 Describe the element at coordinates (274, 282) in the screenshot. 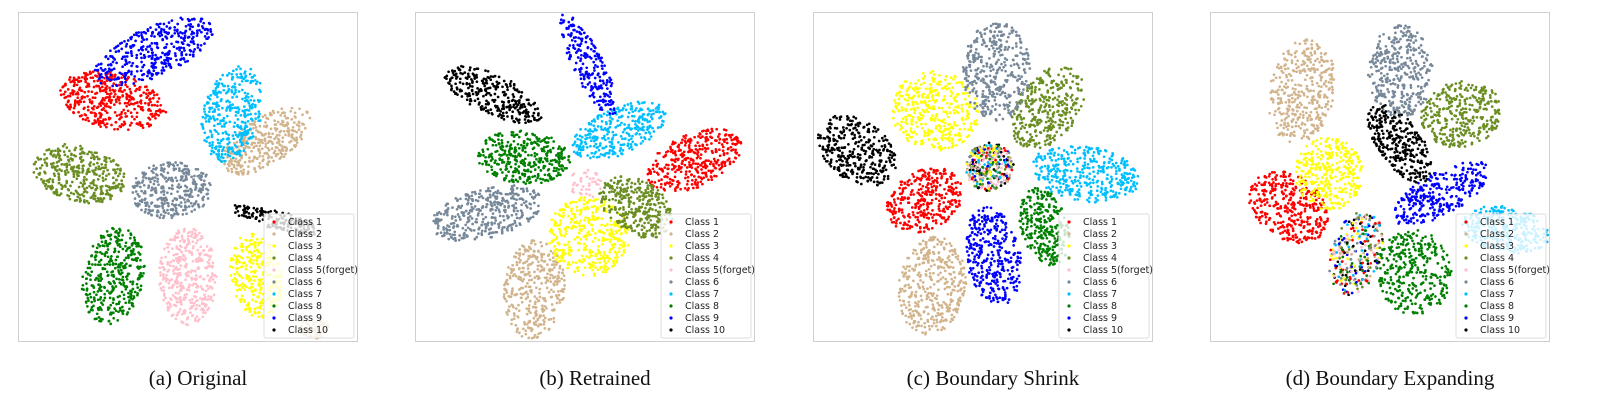

I see `legend-marker` at that location.